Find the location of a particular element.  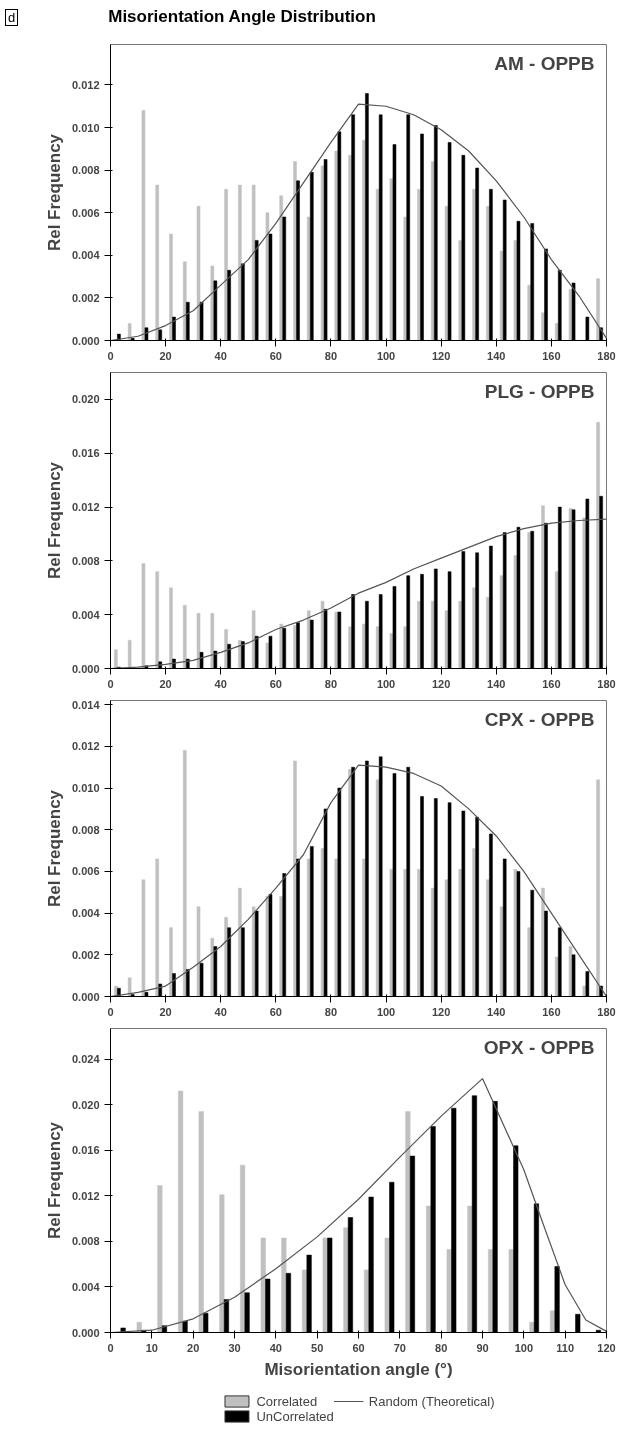

y-tick-label: 0.000 is located at coordinates (85, 340).